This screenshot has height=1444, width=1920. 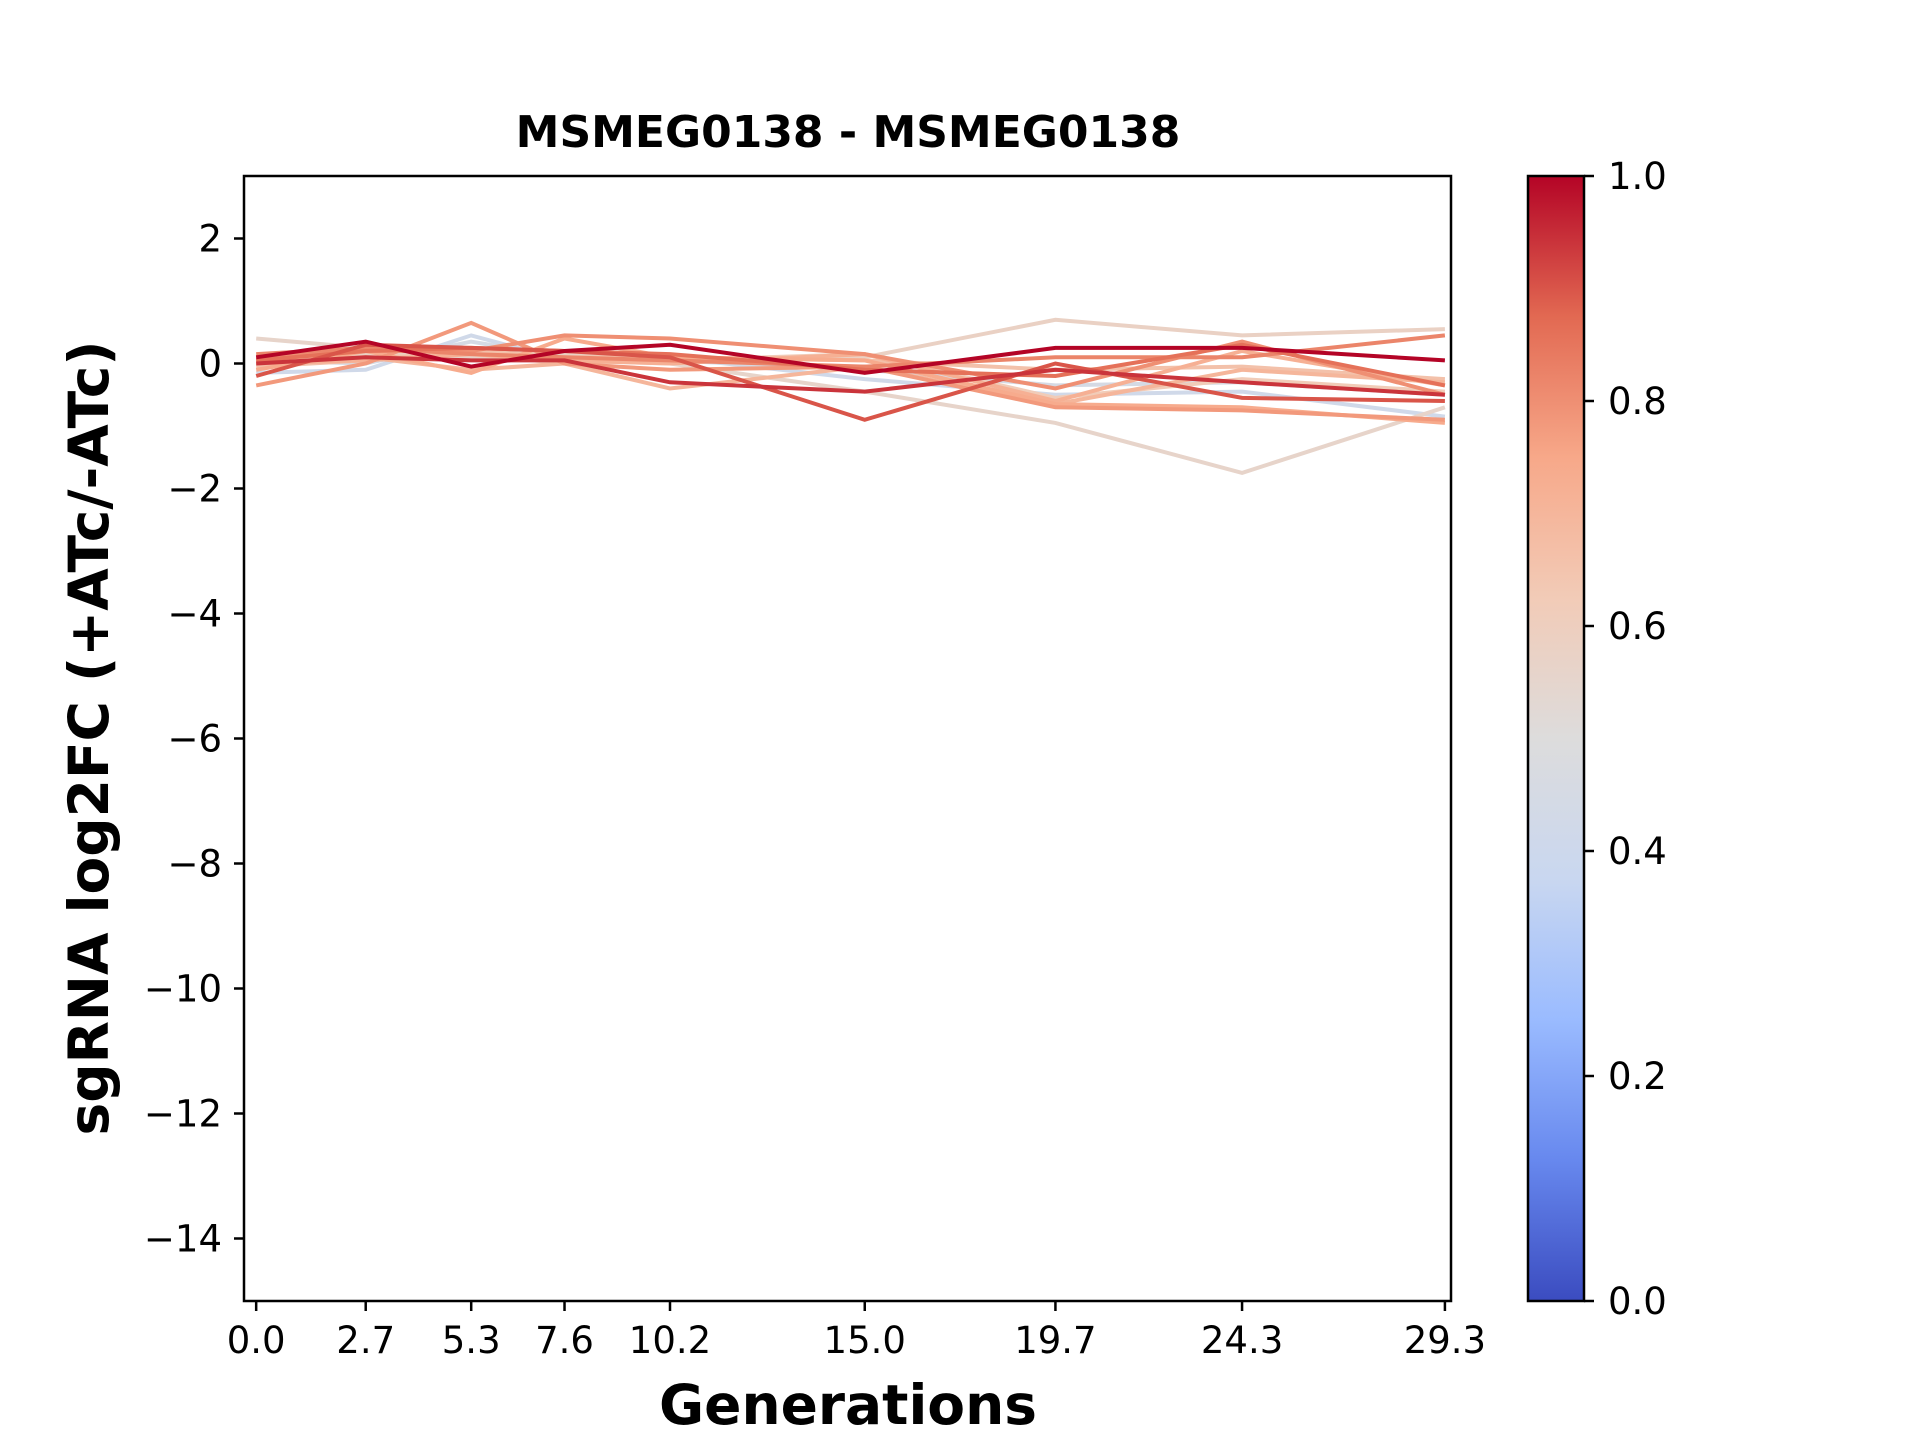 I want to click on colorbar: 0.0 0.2 0.4 0.6 0.8 1.0, so click(x=1596, y=739).